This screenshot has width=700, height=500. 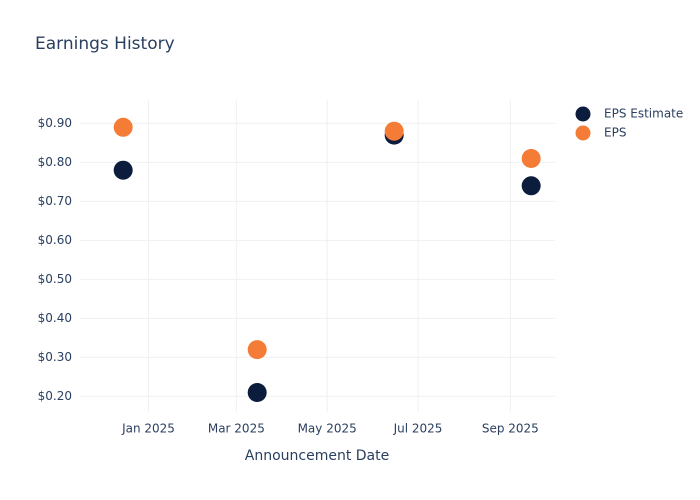 What do you see at coordinates (55, 279) in the screenshot?
I see `y-tick-label: $0.50` at bounding box center [55, 279].